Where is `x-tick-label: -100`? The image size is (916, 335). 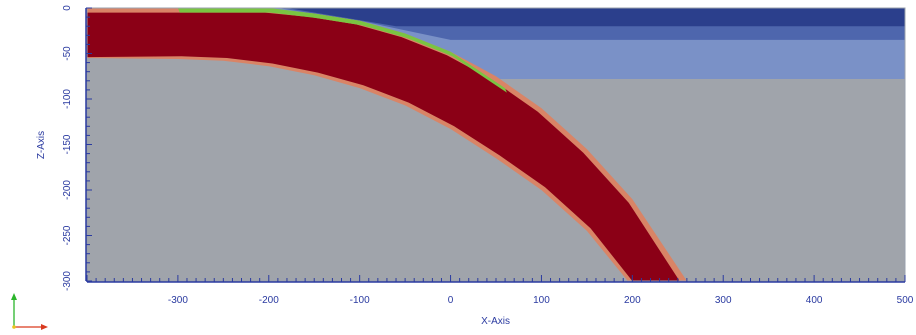
x-tick-label: -100 is located at coordinates (360, 300).